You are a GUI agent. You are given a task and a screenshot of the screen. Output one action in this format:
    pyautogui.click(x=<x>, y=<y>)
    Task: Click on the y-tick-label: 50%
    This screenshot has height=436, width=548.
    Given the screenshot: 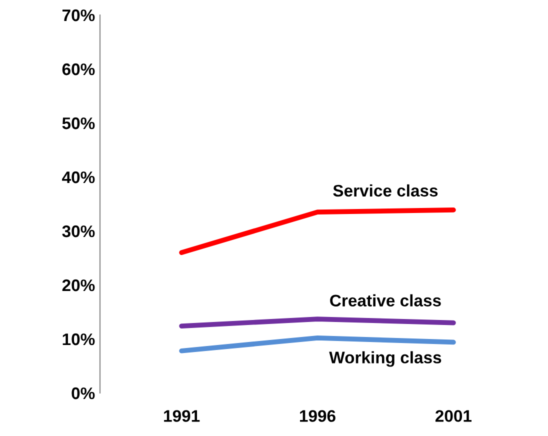 What is the action you would take?
    pyautogui.click(x=78, y=123)
    